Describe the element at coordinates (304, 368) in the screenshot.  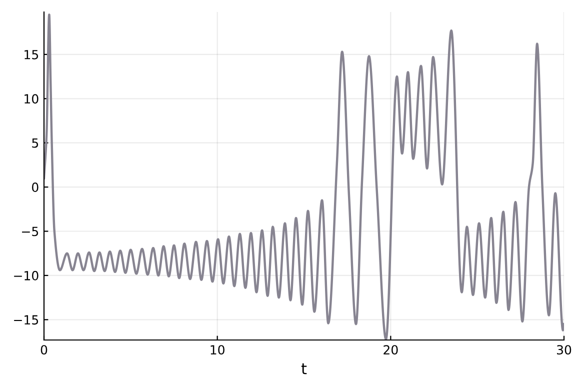
I see `x-axis-title: t` at that location.